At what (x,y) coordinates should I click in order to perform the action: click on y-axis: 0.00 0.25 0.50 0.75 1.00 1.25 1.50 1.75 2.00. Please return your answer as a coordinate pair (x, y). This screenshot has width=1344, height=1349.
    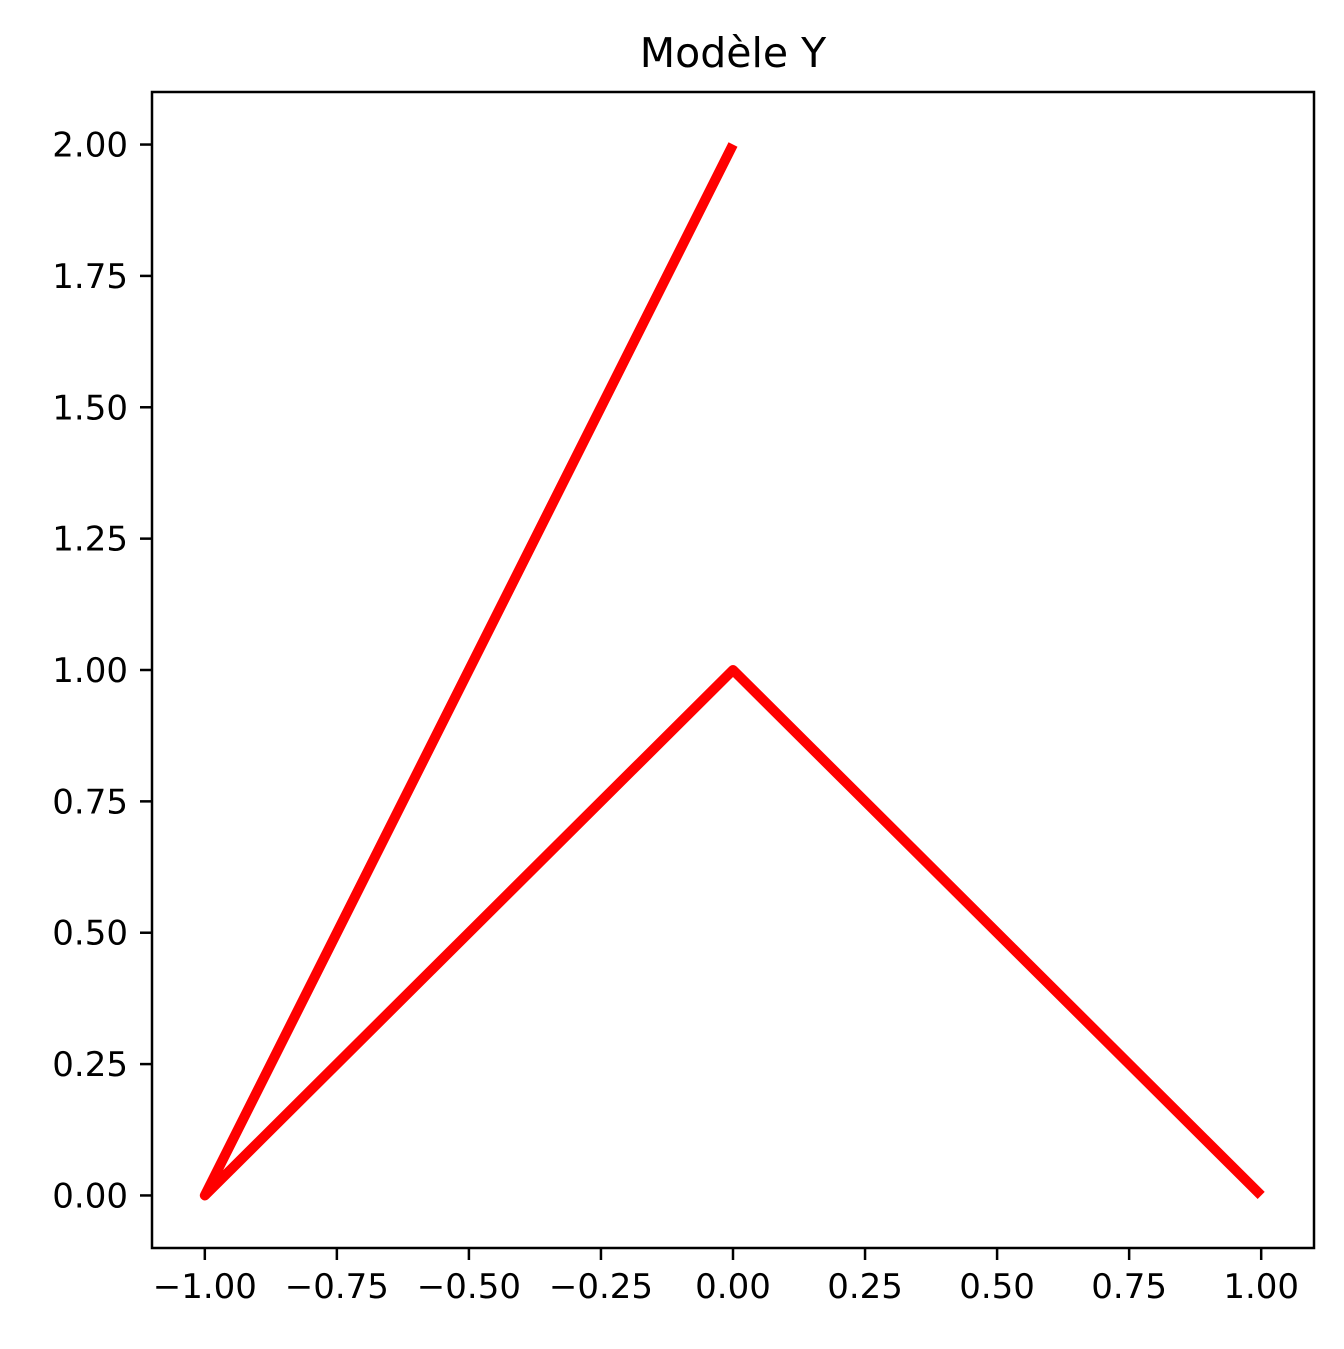
    Looking at the image, I should click on (102, 671).